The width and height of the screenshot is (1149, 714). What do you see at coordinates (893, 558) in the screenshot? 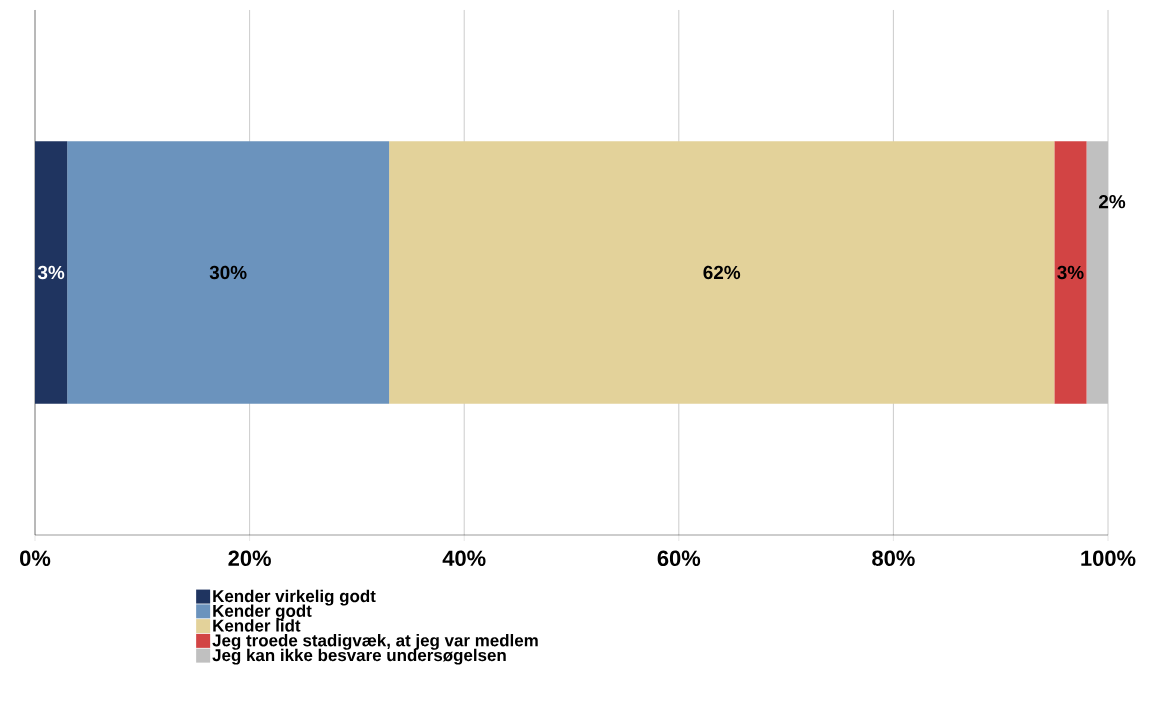
I see `x-tick-label: 80%` at bounding box center [893, 558].